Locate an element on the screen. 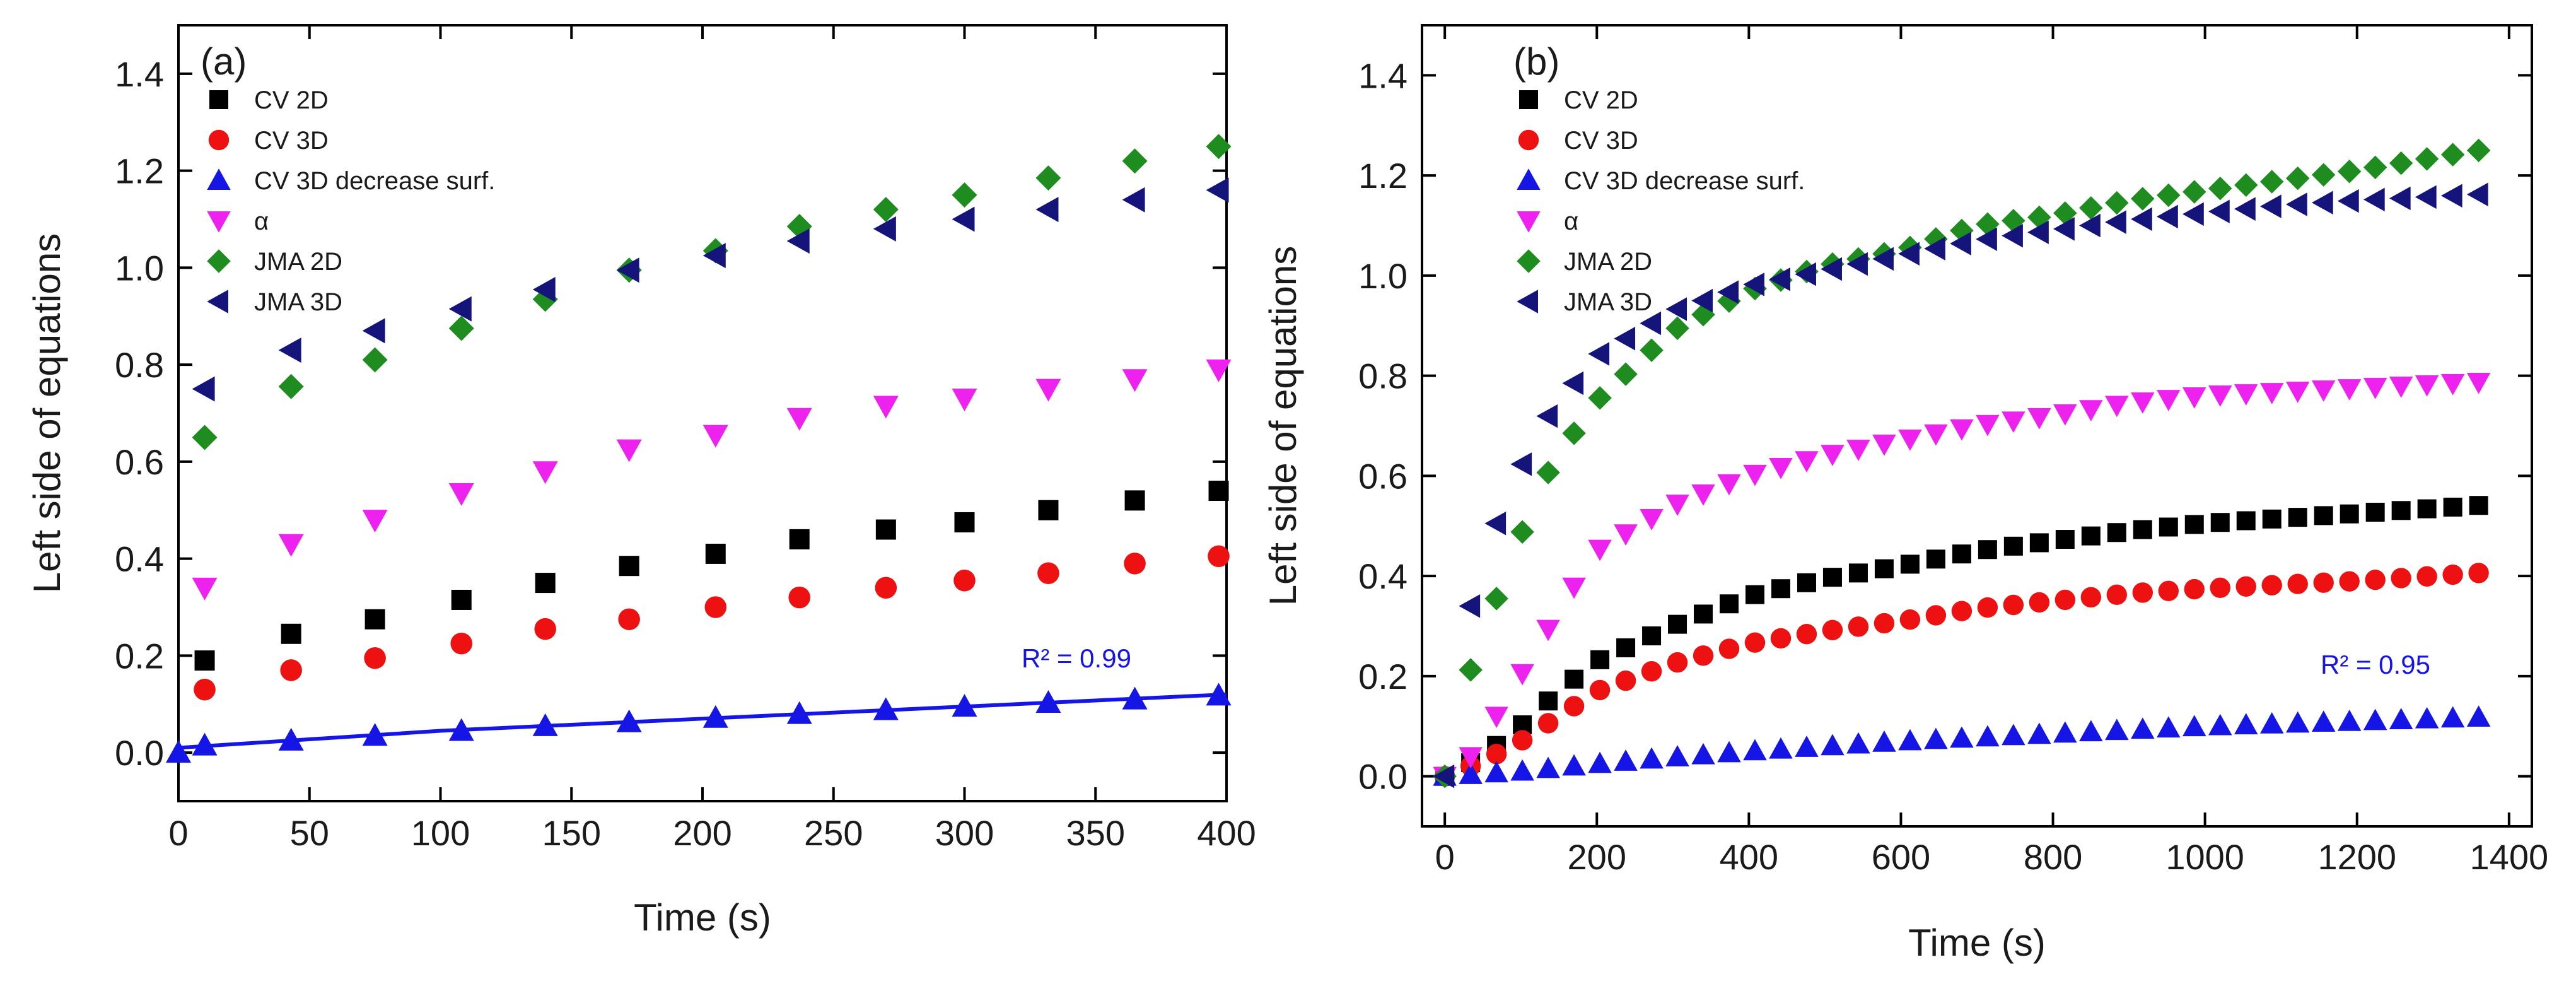 This screenshot has height=991, width=2576. legend-label: JMA 3D is located at coordinates (1608, 302).